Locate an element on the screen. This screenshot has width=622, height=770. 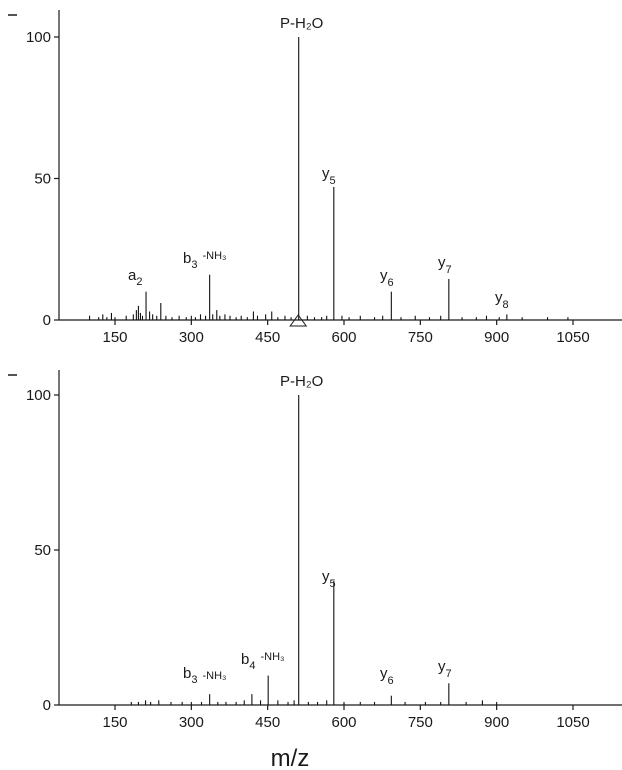
top-x-tick-label: 600 is located at coordinates (343, 337).